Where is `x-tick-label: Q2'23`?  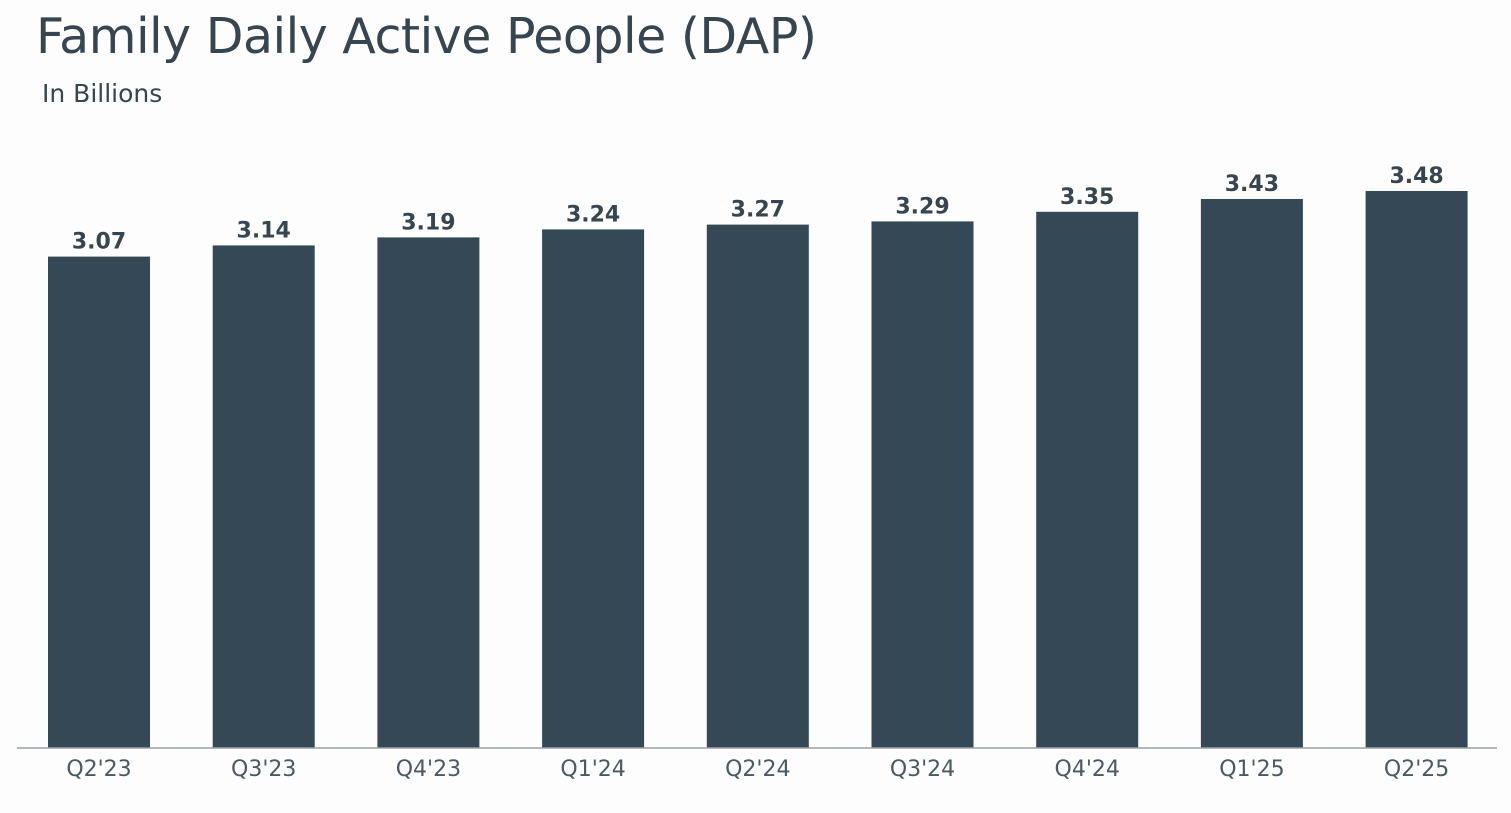
x-tick-label: Q2'23 is located at coordinates (98, 769).